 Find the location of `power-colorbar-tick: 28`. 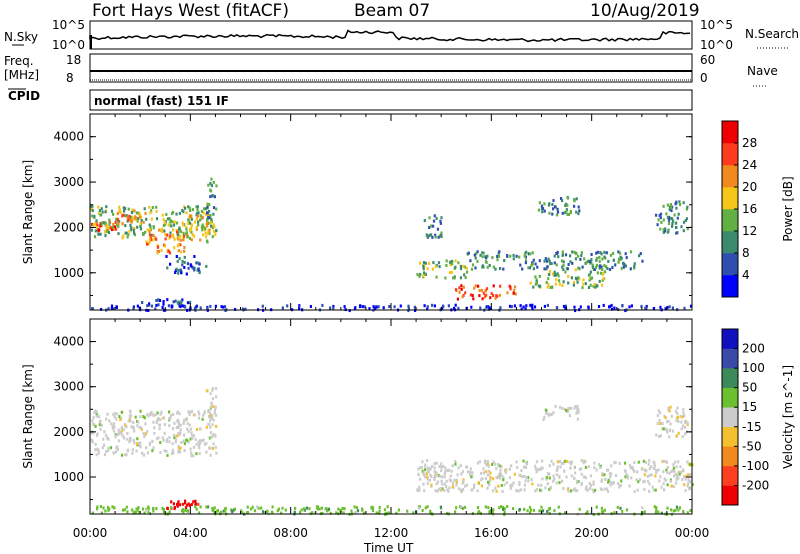

power-colorbar-tick: 28 is located at coordinates (749, 143).